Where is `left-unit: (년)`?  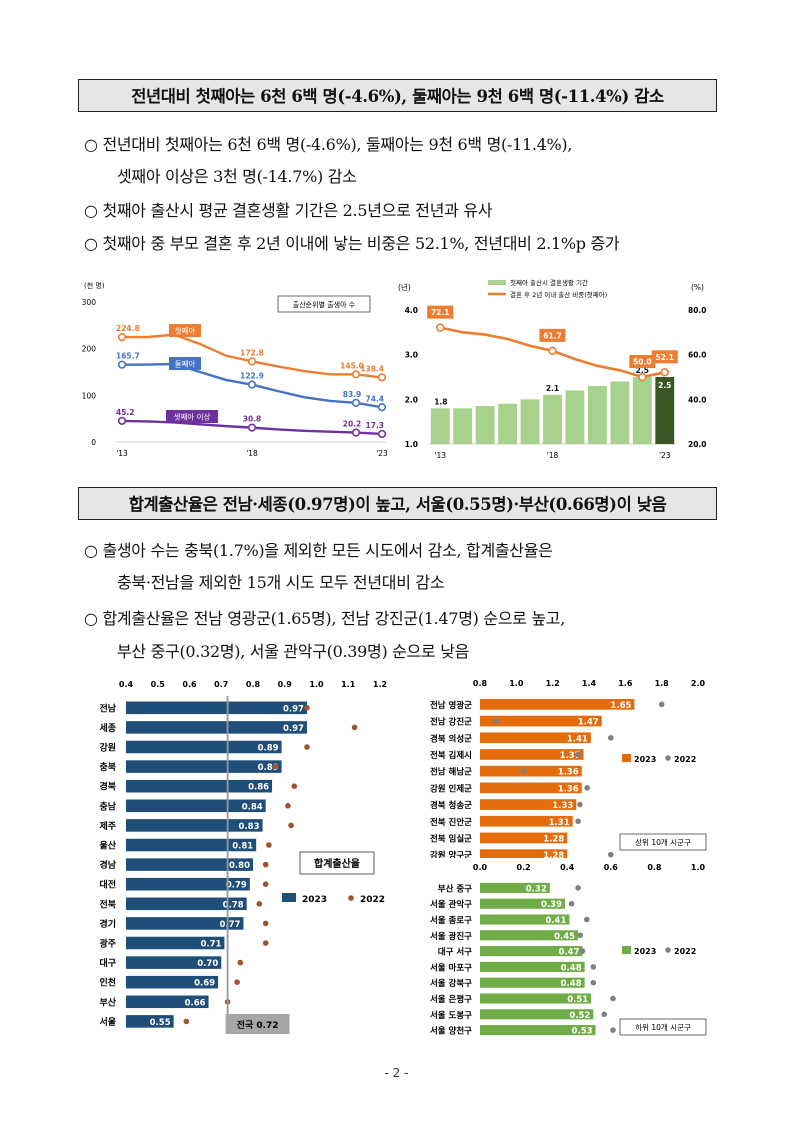
left-unit: (년) is located at coordinates (404, 287).